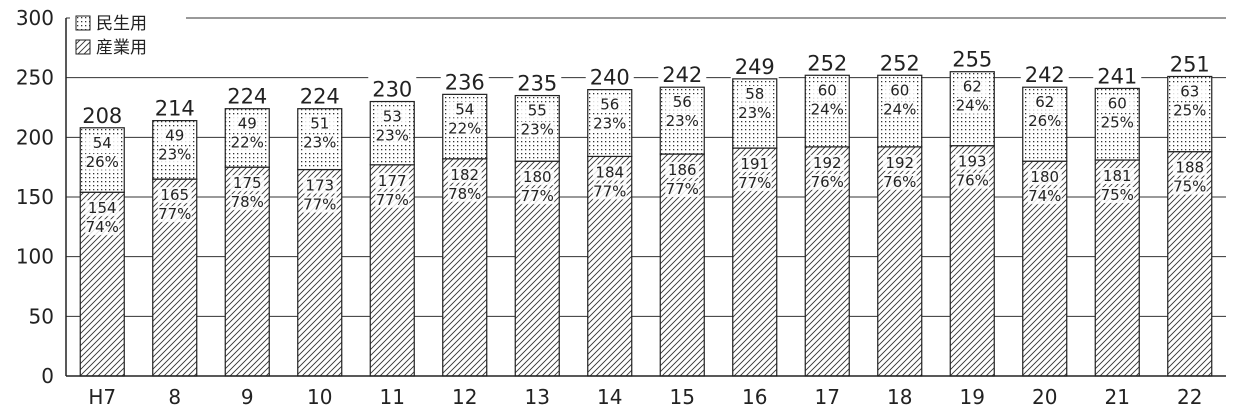  I want to click on legend-swatch-civilian, so click(83, 23).